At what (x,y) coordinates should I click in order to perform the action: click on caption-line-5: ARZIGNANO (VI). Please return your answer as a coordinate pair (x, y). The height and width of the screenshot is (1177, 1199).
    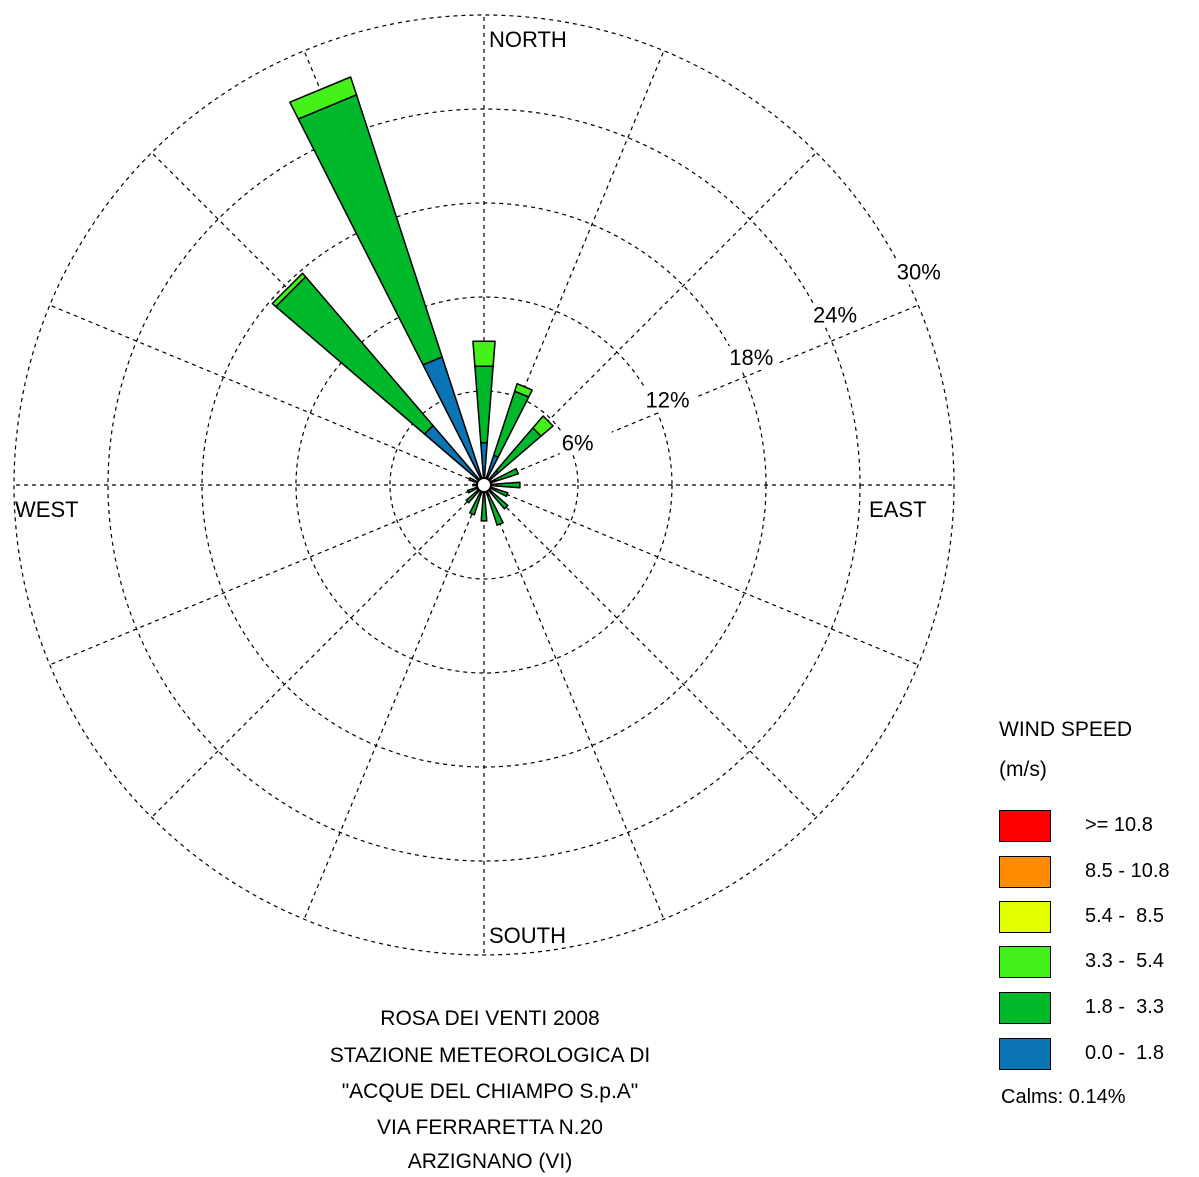
    Looking at the image, I should click on (490, 1161).